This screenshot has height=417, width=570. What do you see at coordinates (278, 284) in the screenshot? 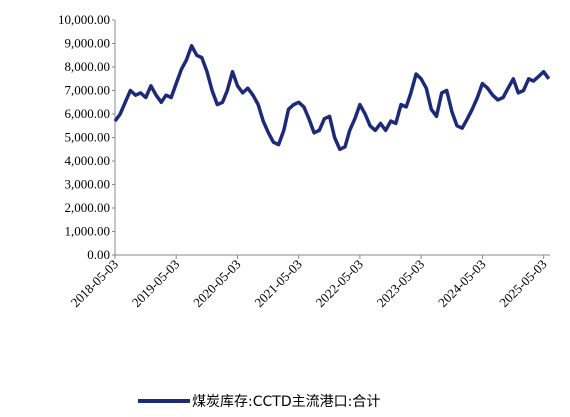
I see `x-tick-label: 2021-05-03` at bounding box center [278, 284].